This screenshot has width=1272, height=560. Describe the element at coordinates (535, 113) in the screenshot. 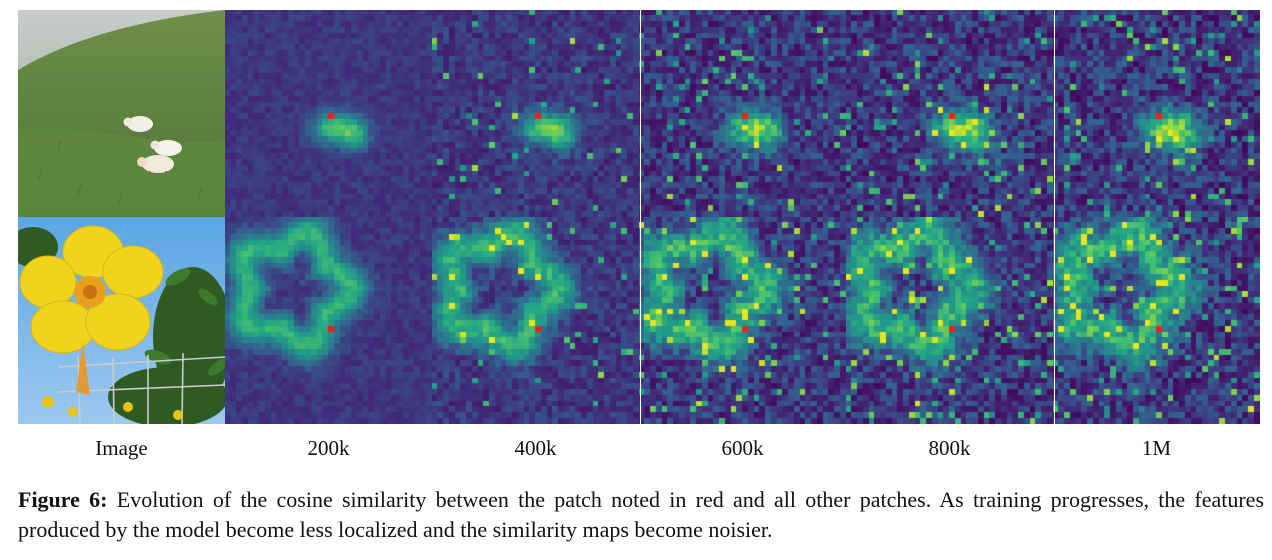

I see `similarity-map-sheep-400k` at that location.